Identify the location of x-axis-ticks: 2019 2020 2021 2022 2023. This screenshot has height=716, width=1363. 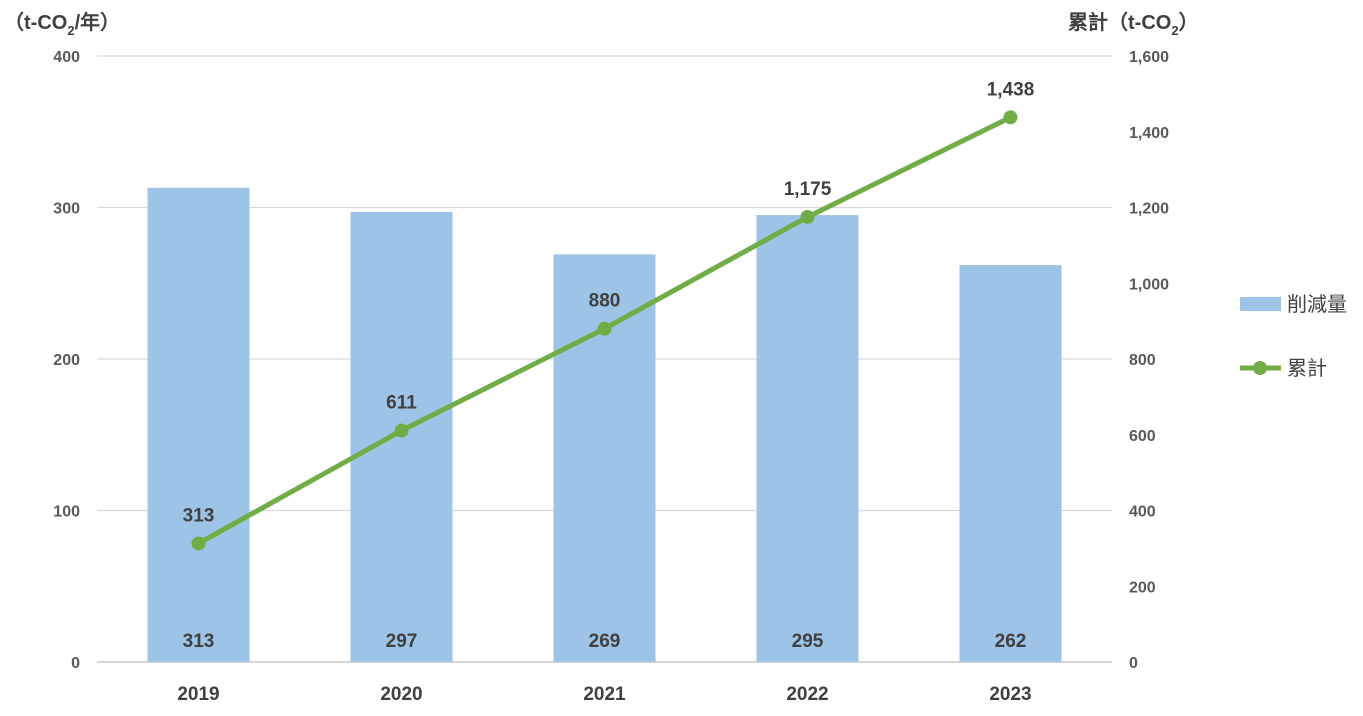
(604, 694).